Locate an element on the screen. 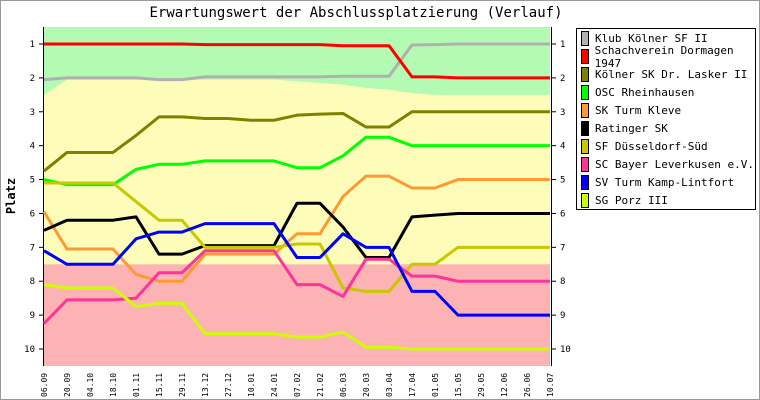 This screenshot has width=760, height=400. y-tick-label-left: 1 is located at coordinates (32, 45).